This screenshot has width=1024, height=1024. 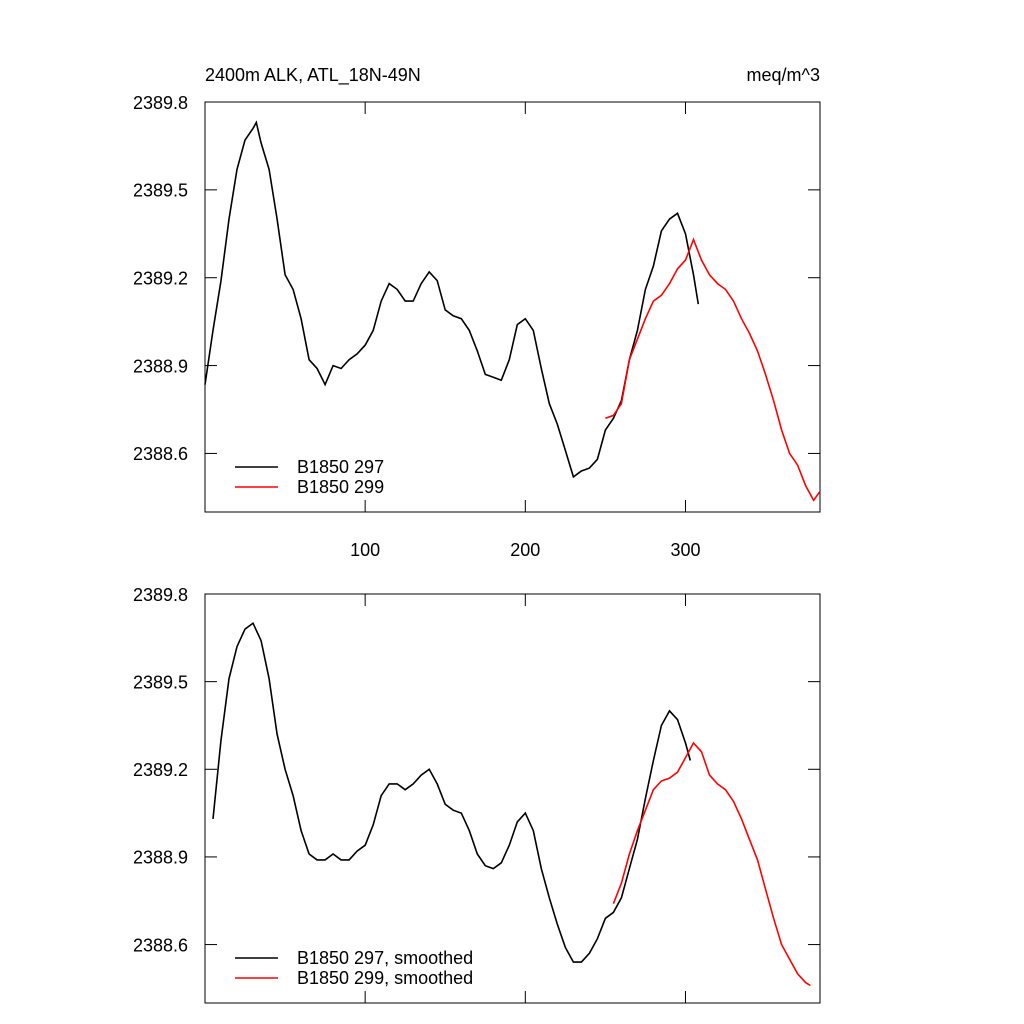 I want to click on x-tick-label: 200, so click(x=525, y=550).